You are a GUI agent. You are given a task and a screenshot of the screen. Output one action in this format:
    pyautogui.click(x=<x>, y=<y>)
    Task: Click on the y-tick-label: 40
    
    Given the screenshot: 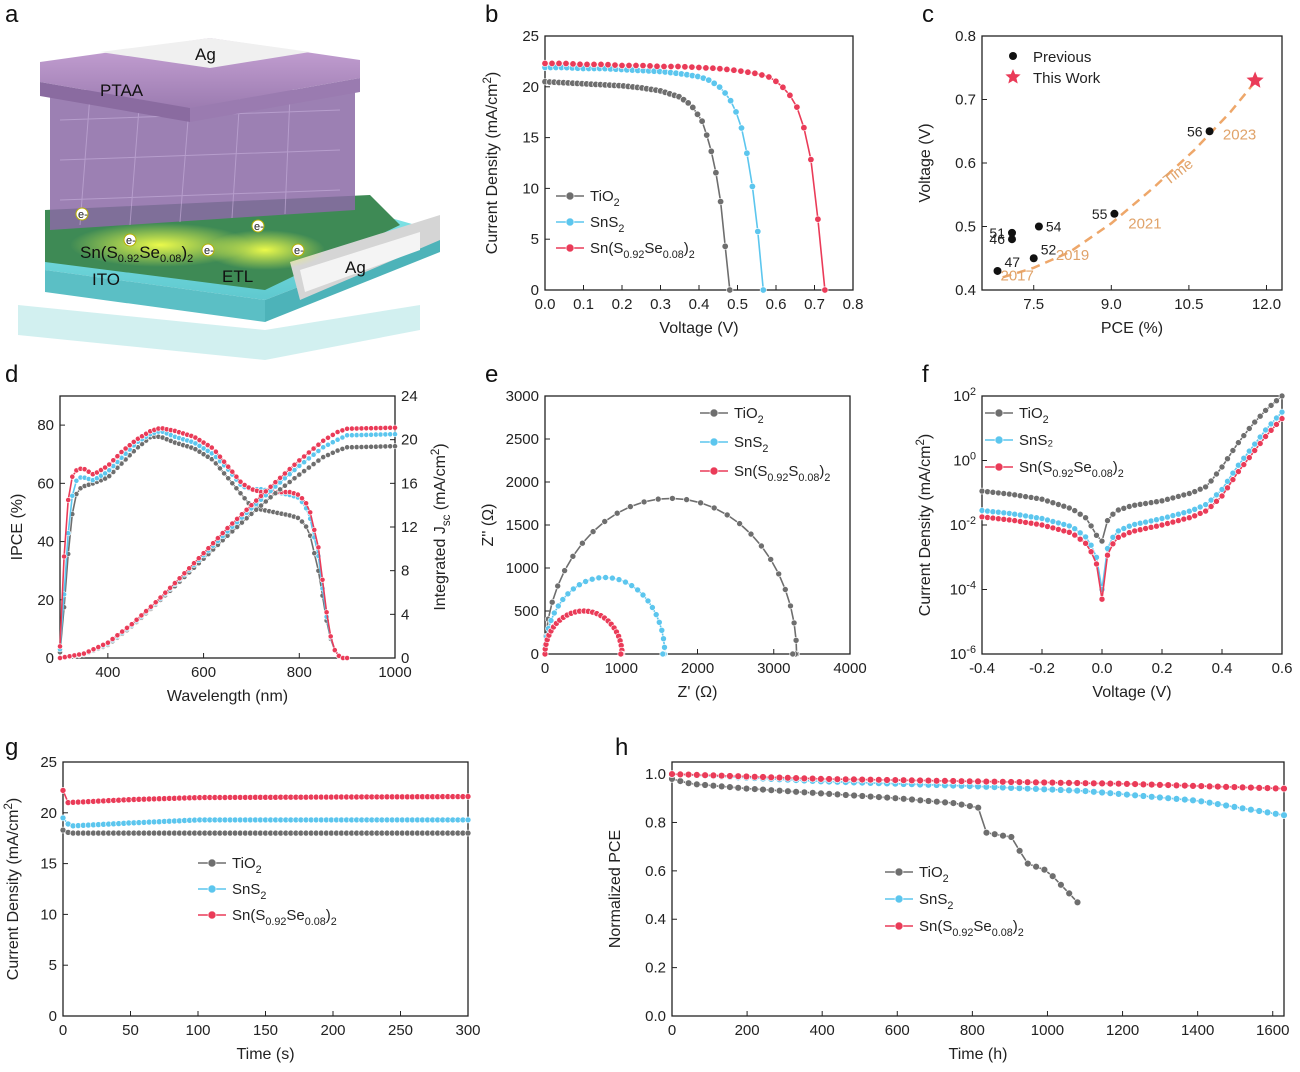 What is the action you would take?
    pyautogui.click(x=45, y=542)
    